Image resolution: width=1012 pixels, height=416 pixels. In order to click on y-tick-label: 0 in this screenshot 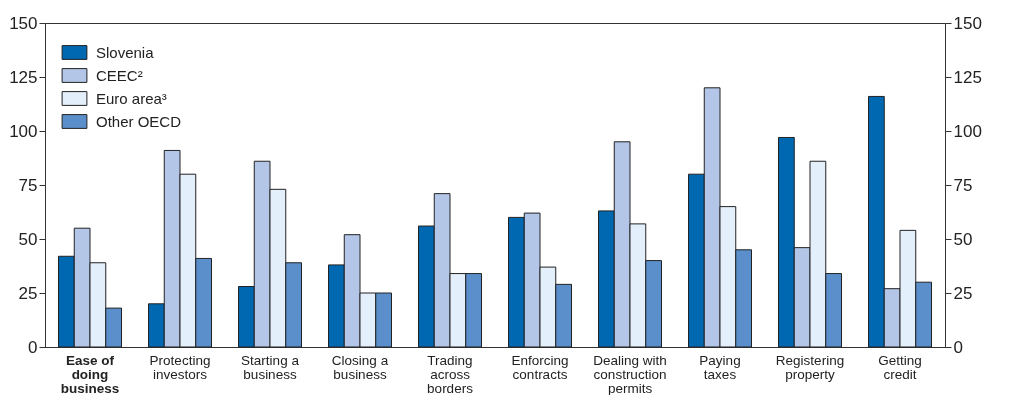, I will do `click(33, 347)`.